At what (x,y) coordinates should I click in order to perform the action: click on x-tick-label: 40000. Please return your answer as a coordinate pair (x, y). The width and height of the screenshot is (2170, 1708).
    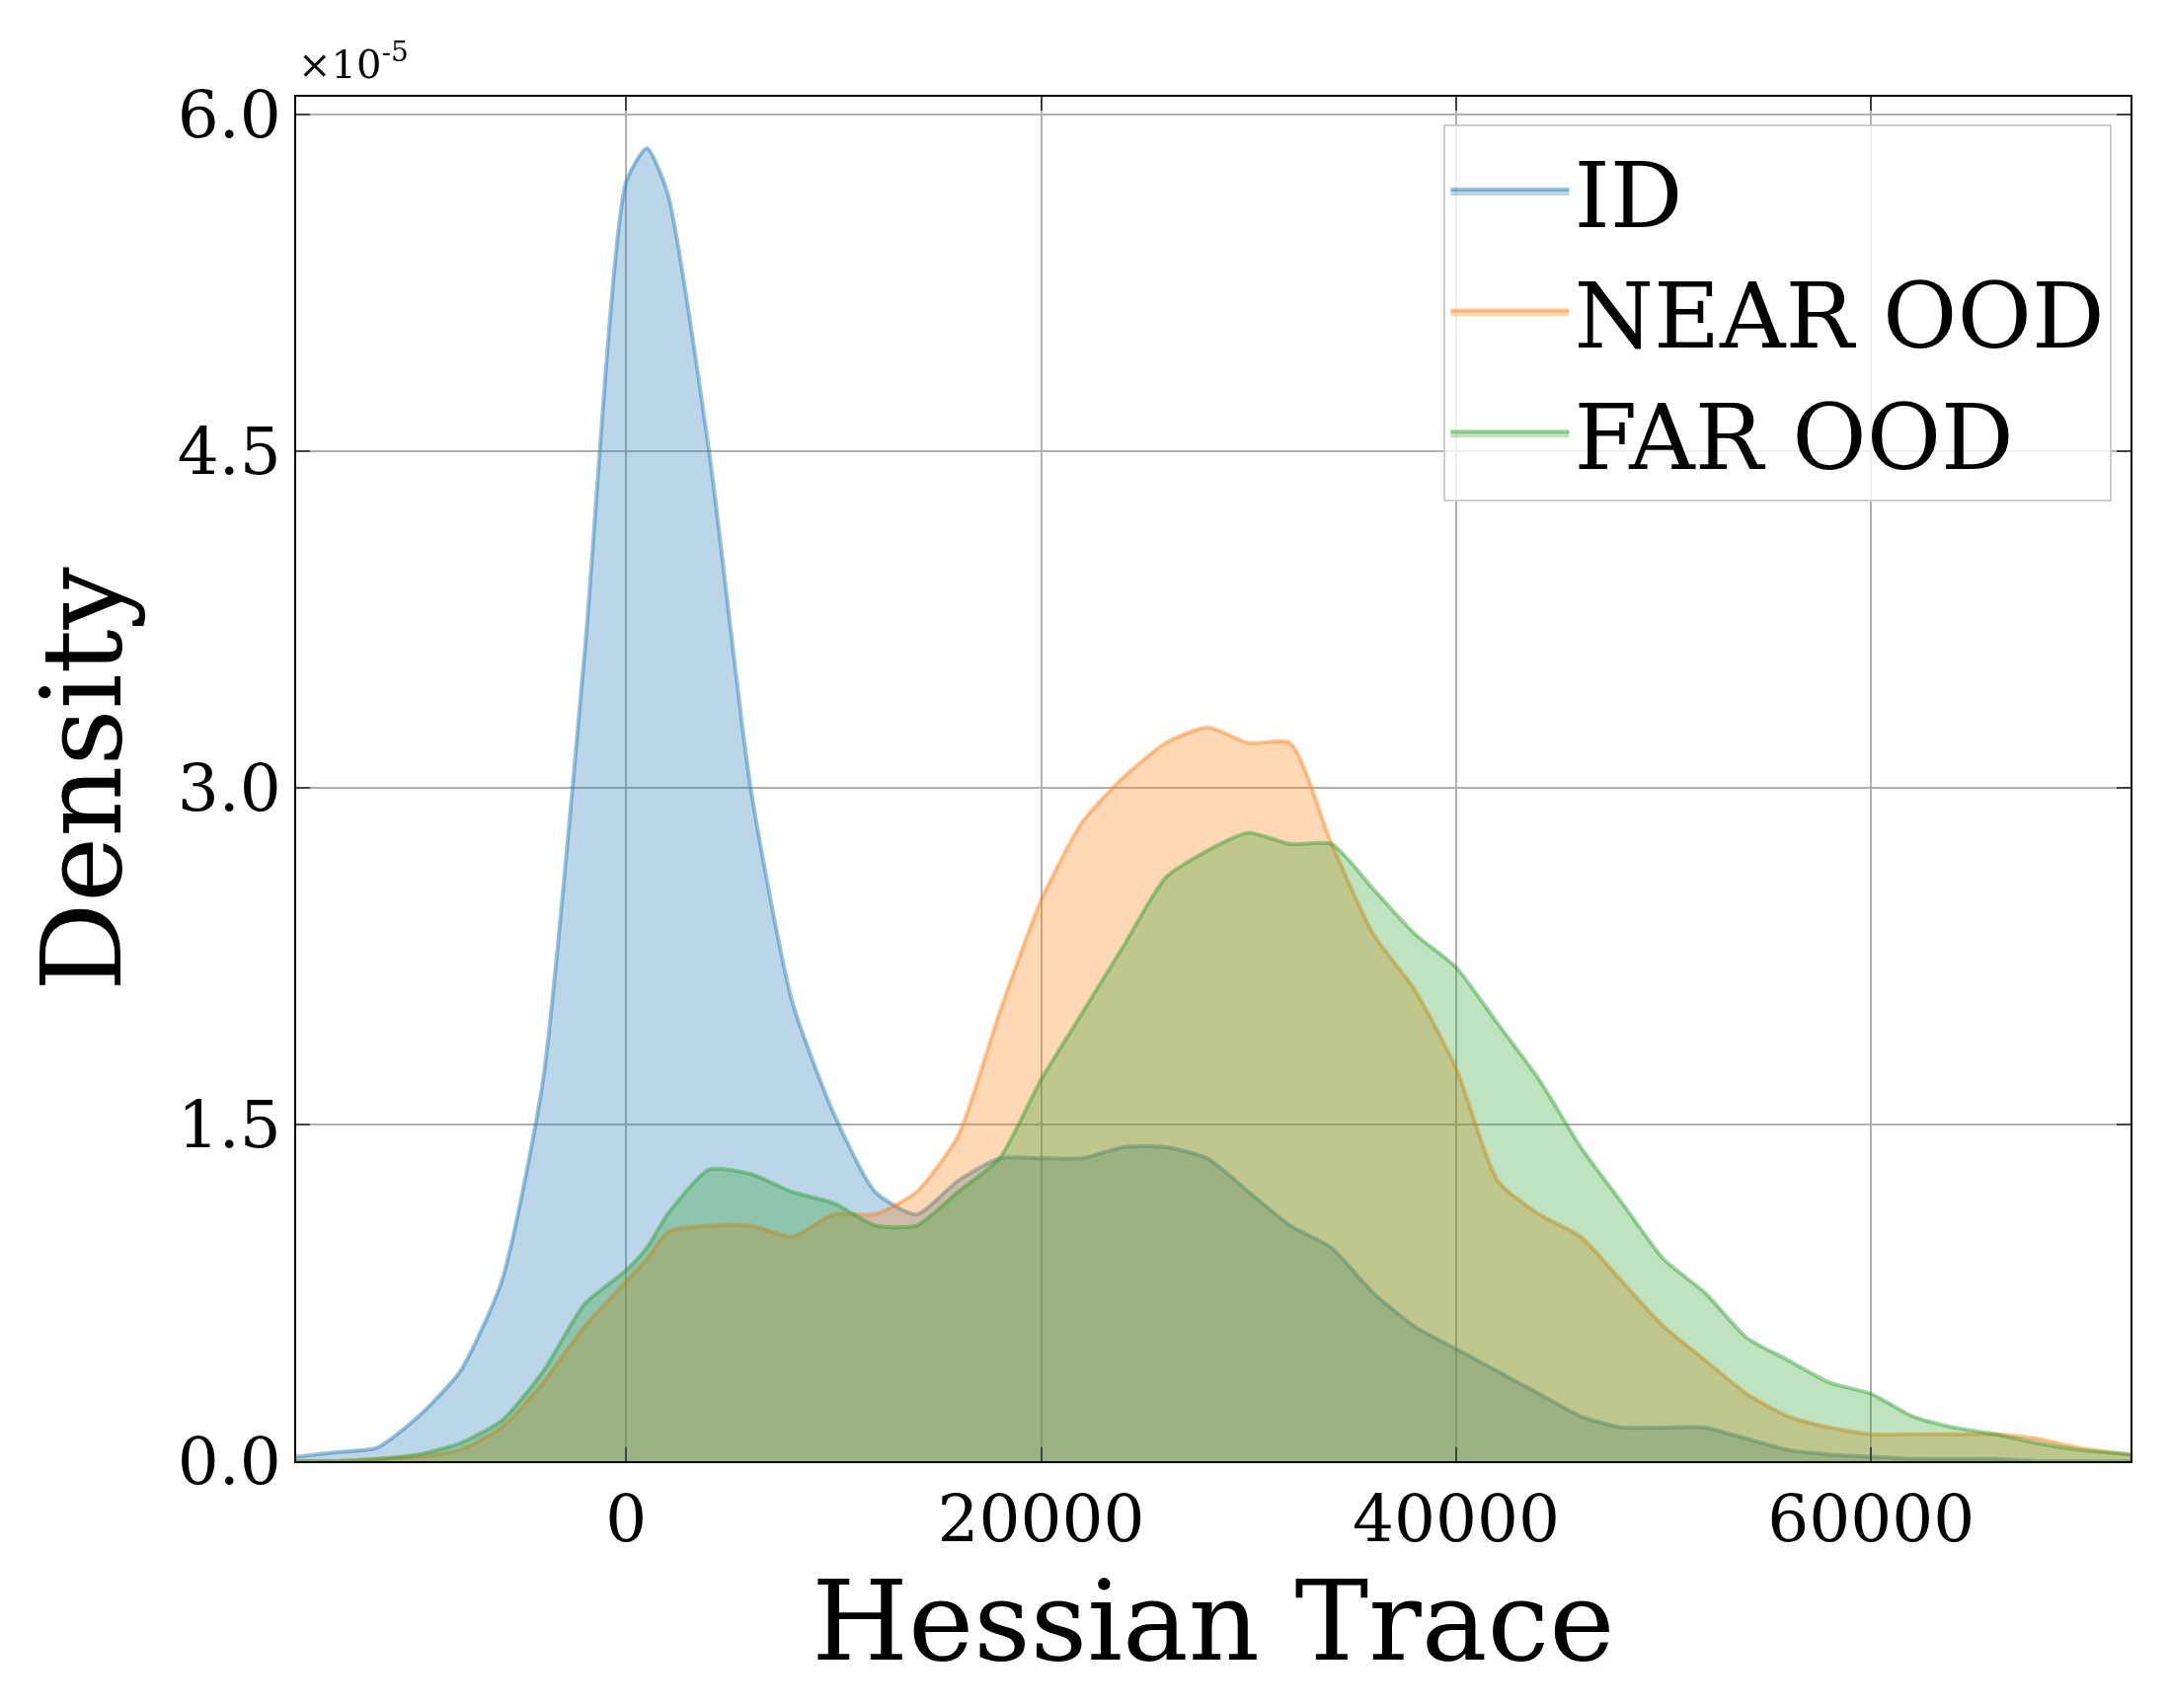
    Looking at the image, I should click on (1456, 1519).